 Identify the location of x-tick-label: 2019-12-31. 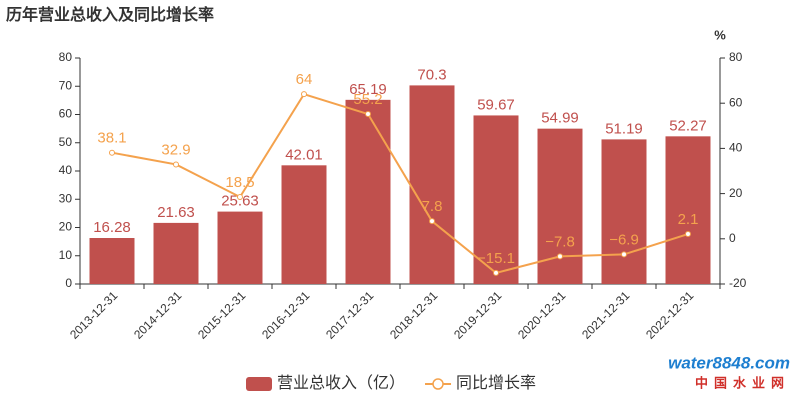
(478, 315).